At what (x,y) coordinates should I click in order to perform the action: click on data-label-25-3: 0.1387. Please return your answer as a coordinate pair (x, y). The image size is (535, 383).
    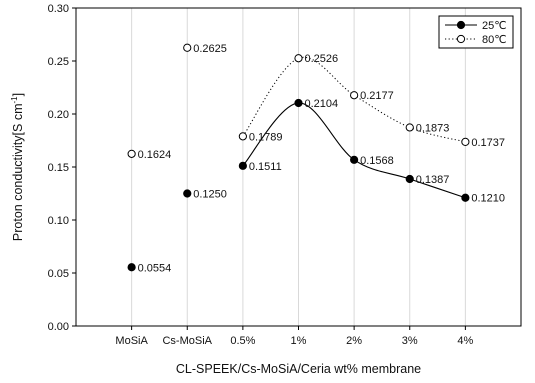
    Looking at the image, I should click on (433, 180).